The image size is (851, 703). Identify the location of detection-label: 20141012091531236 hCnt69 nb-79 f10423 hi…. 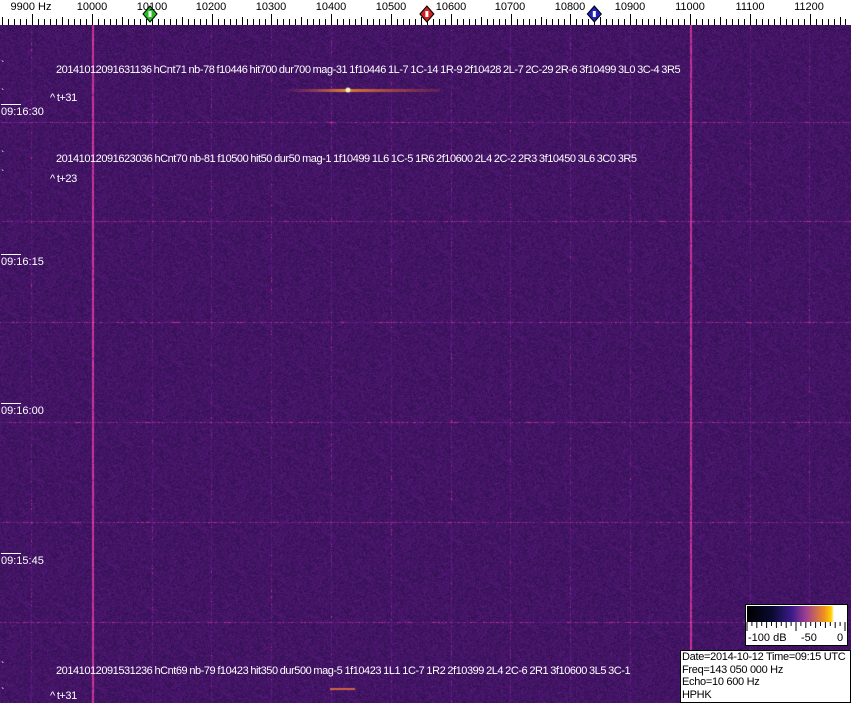
(343, 671).